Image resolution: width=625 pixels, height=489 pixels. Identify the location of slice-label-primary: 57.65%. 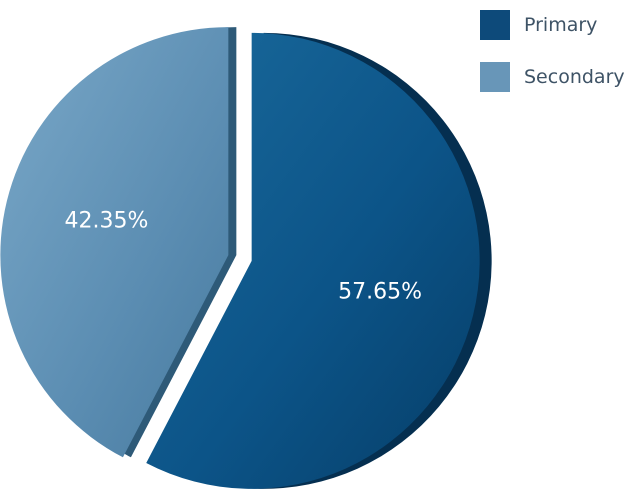
(380, 291).